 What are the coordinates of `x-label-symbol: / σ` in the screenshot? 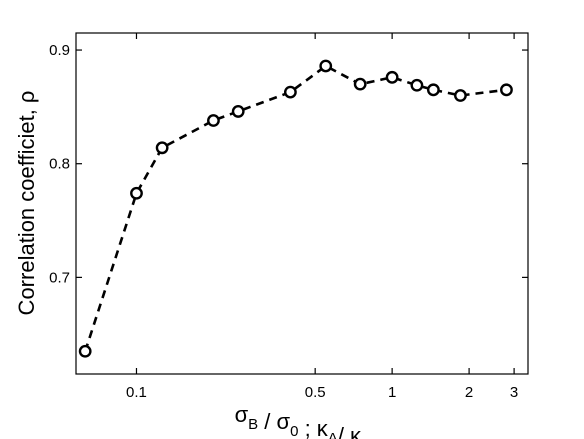 It's located at (274, 421).